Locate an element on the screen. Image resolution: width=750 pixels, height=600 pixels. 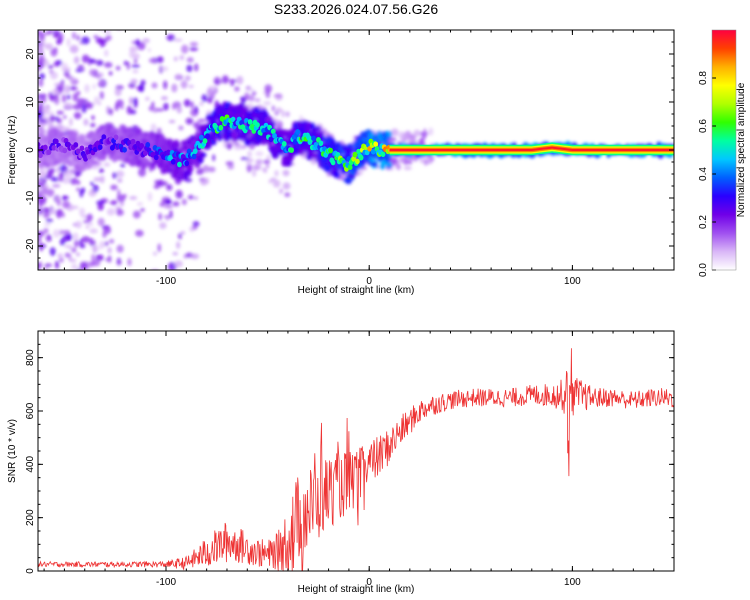
spectrogram-y-axis-label: Frequency (Hz) is located at coordinates (12, 150).